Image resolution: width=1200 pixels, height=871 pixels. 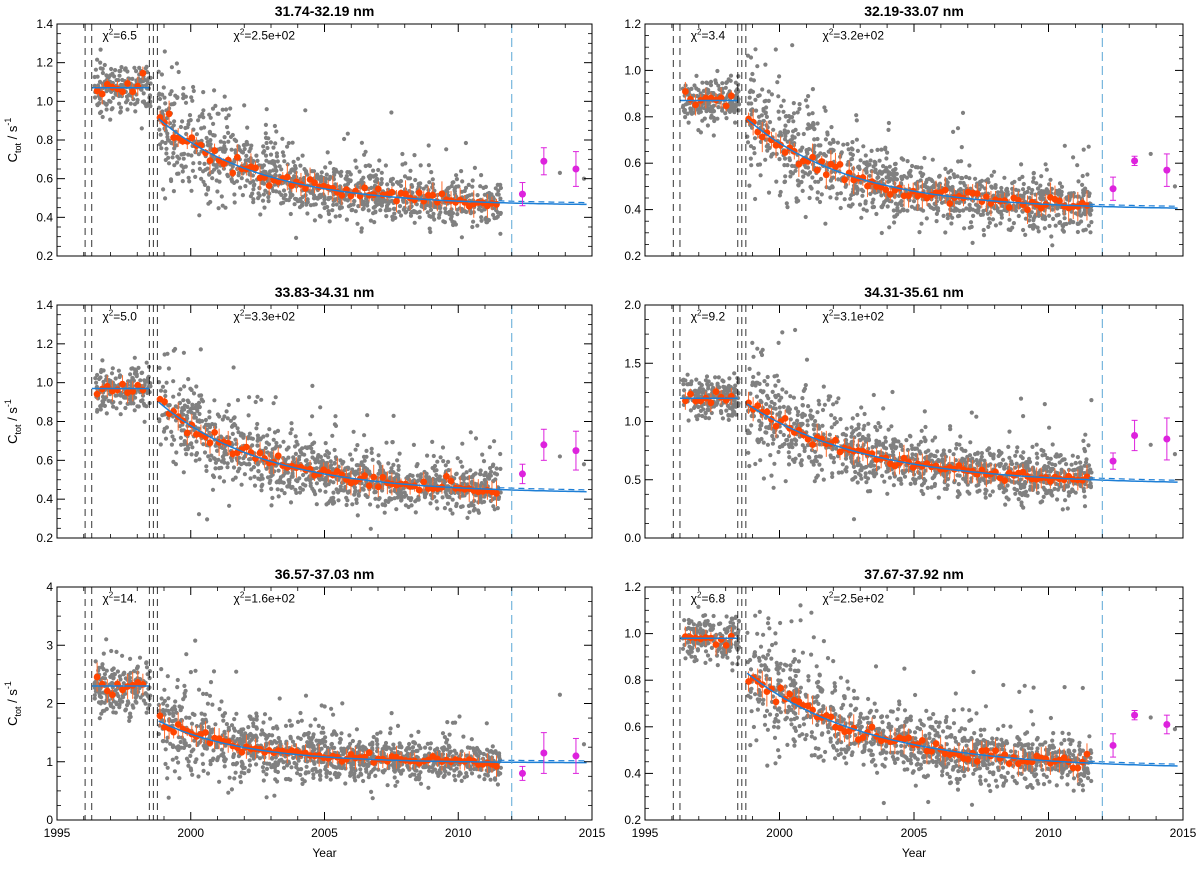 What do you see at coordinates (265, 34) in the screenshot?
I see `chi-squared-annotation: χ2=2.5e+02` at bounding box center [265, 34].